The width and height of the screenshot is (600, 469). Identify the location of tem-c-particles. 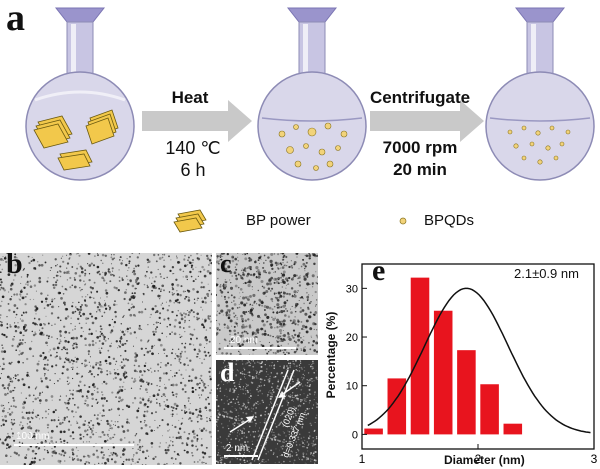
(267, 304).